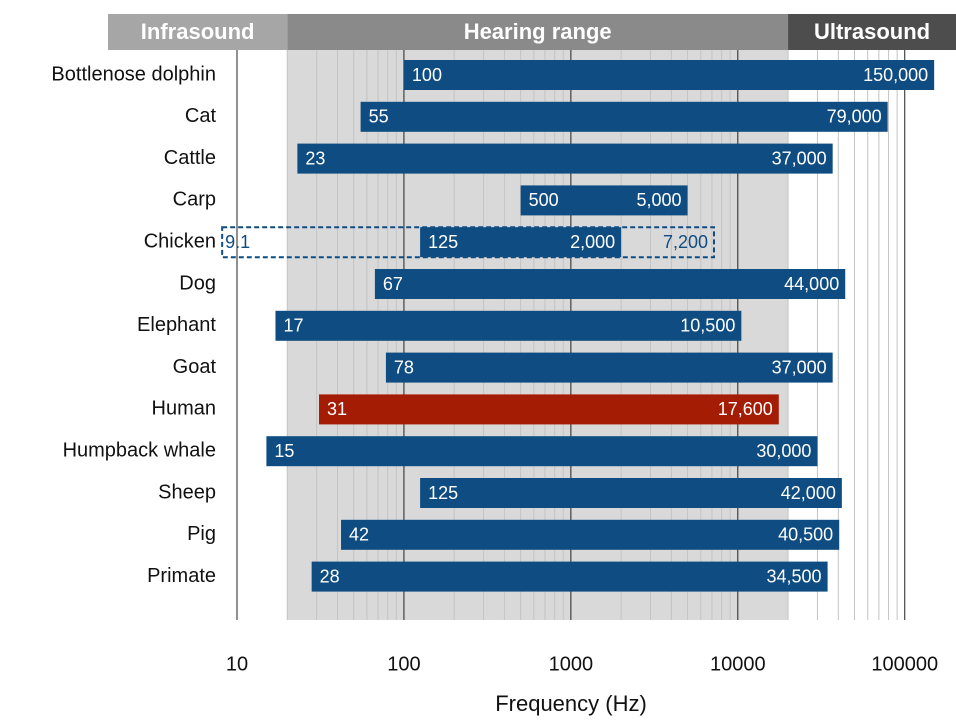 This screenshot has width=956, height=720. What do you see at coordinates (707, 326) in the screenshot?
I see `high-label: 10,500` at bounding box center [707, 326].